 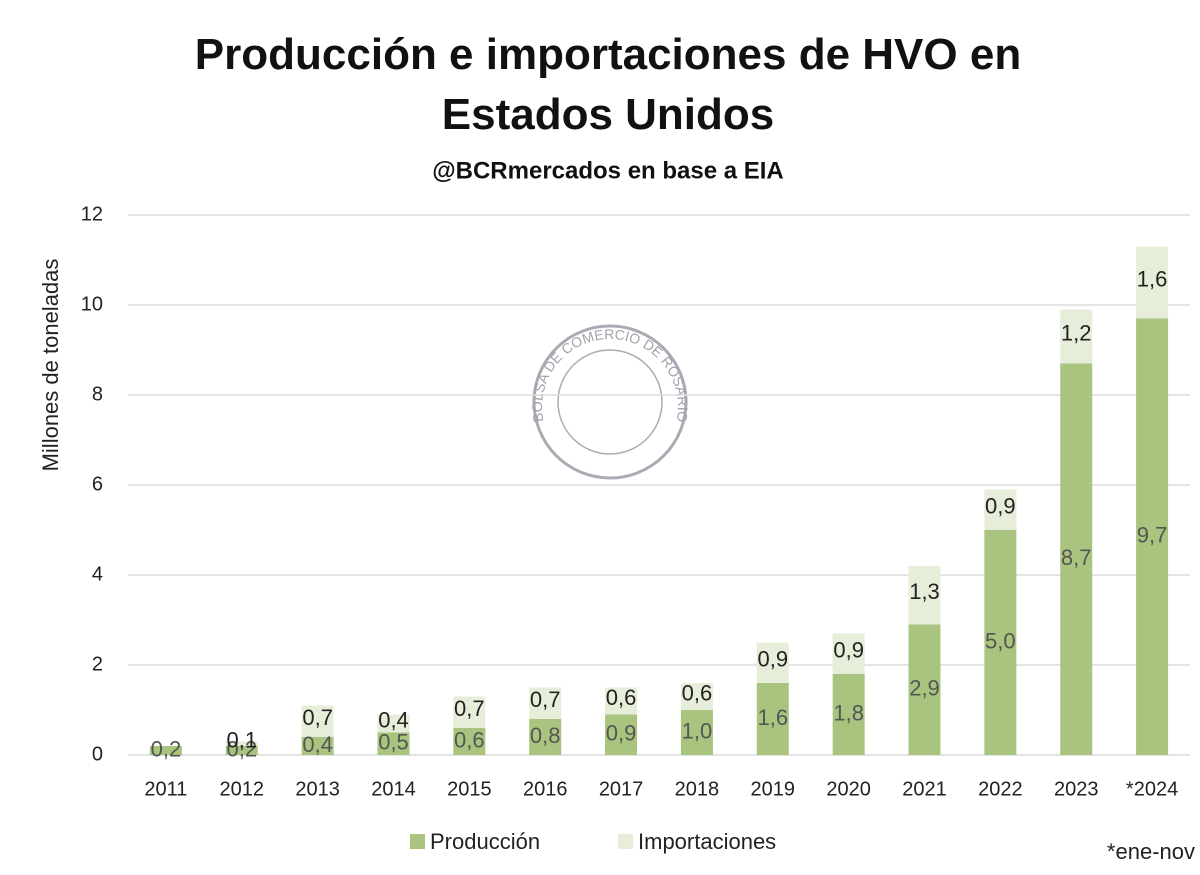 I want to click on watermark: BOLSA DE COMERCIO DE ROSARIO, so click(x=610, y=402).